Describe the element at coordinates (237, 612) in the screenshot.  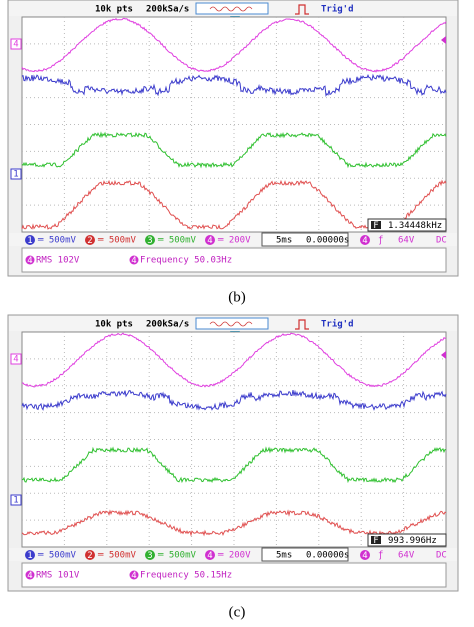
I see `panel-label: (c)` at that location.